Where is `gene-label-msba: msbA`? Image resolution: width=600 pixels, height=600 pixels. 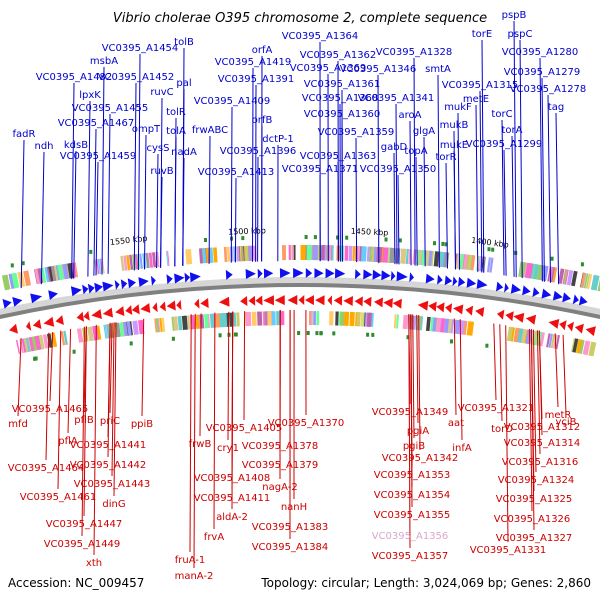 gene-label-msba: msbA is located at coordinates (104, 61).